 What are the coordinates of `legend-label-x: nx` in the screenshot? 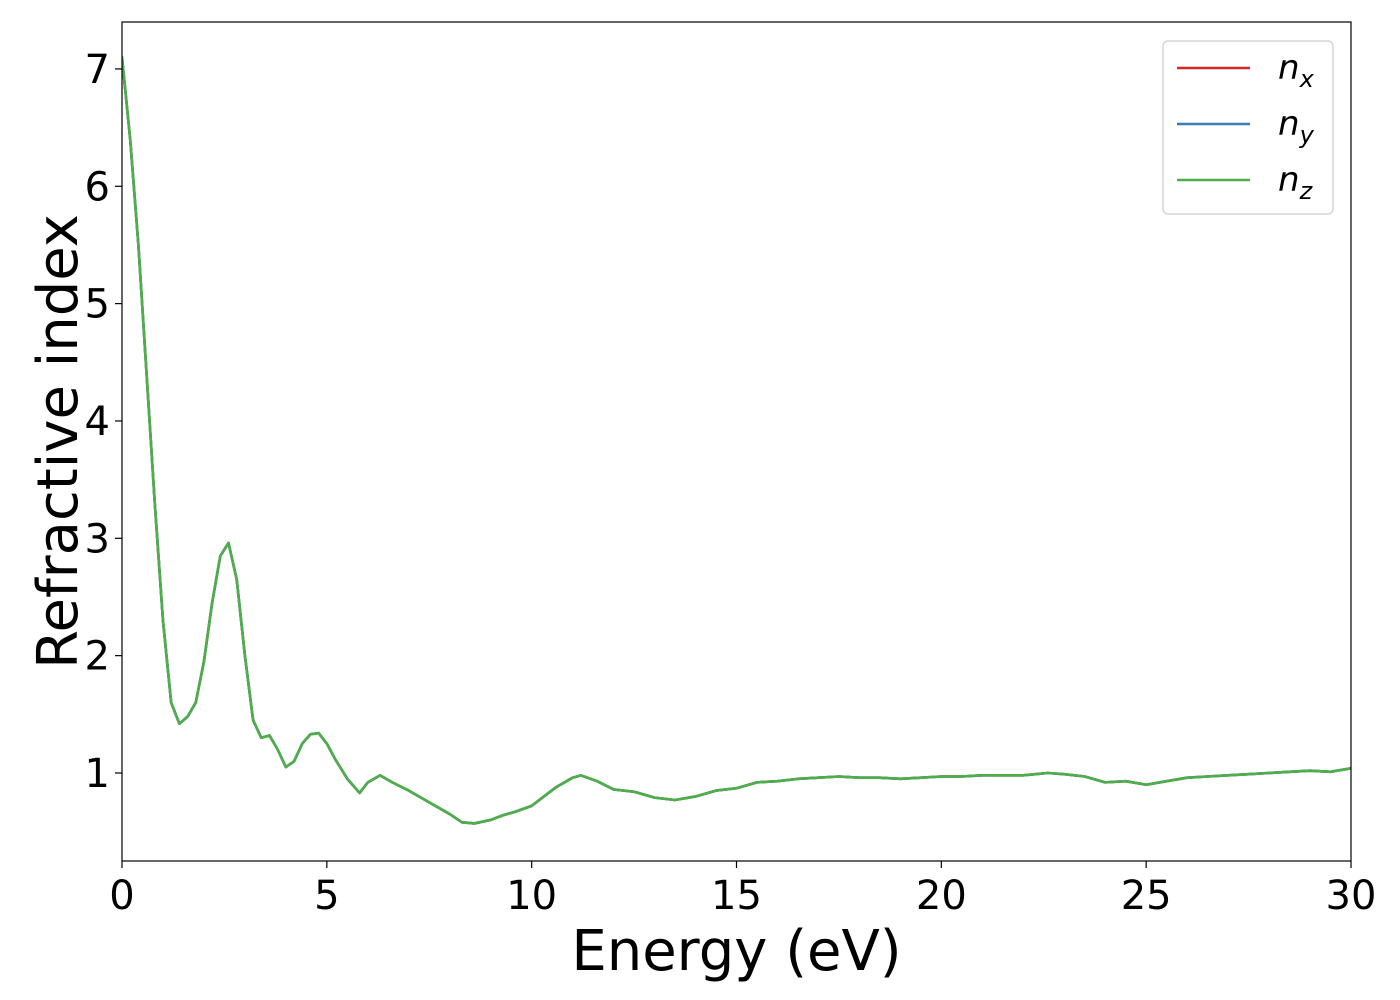 It's located at (1296, 70).